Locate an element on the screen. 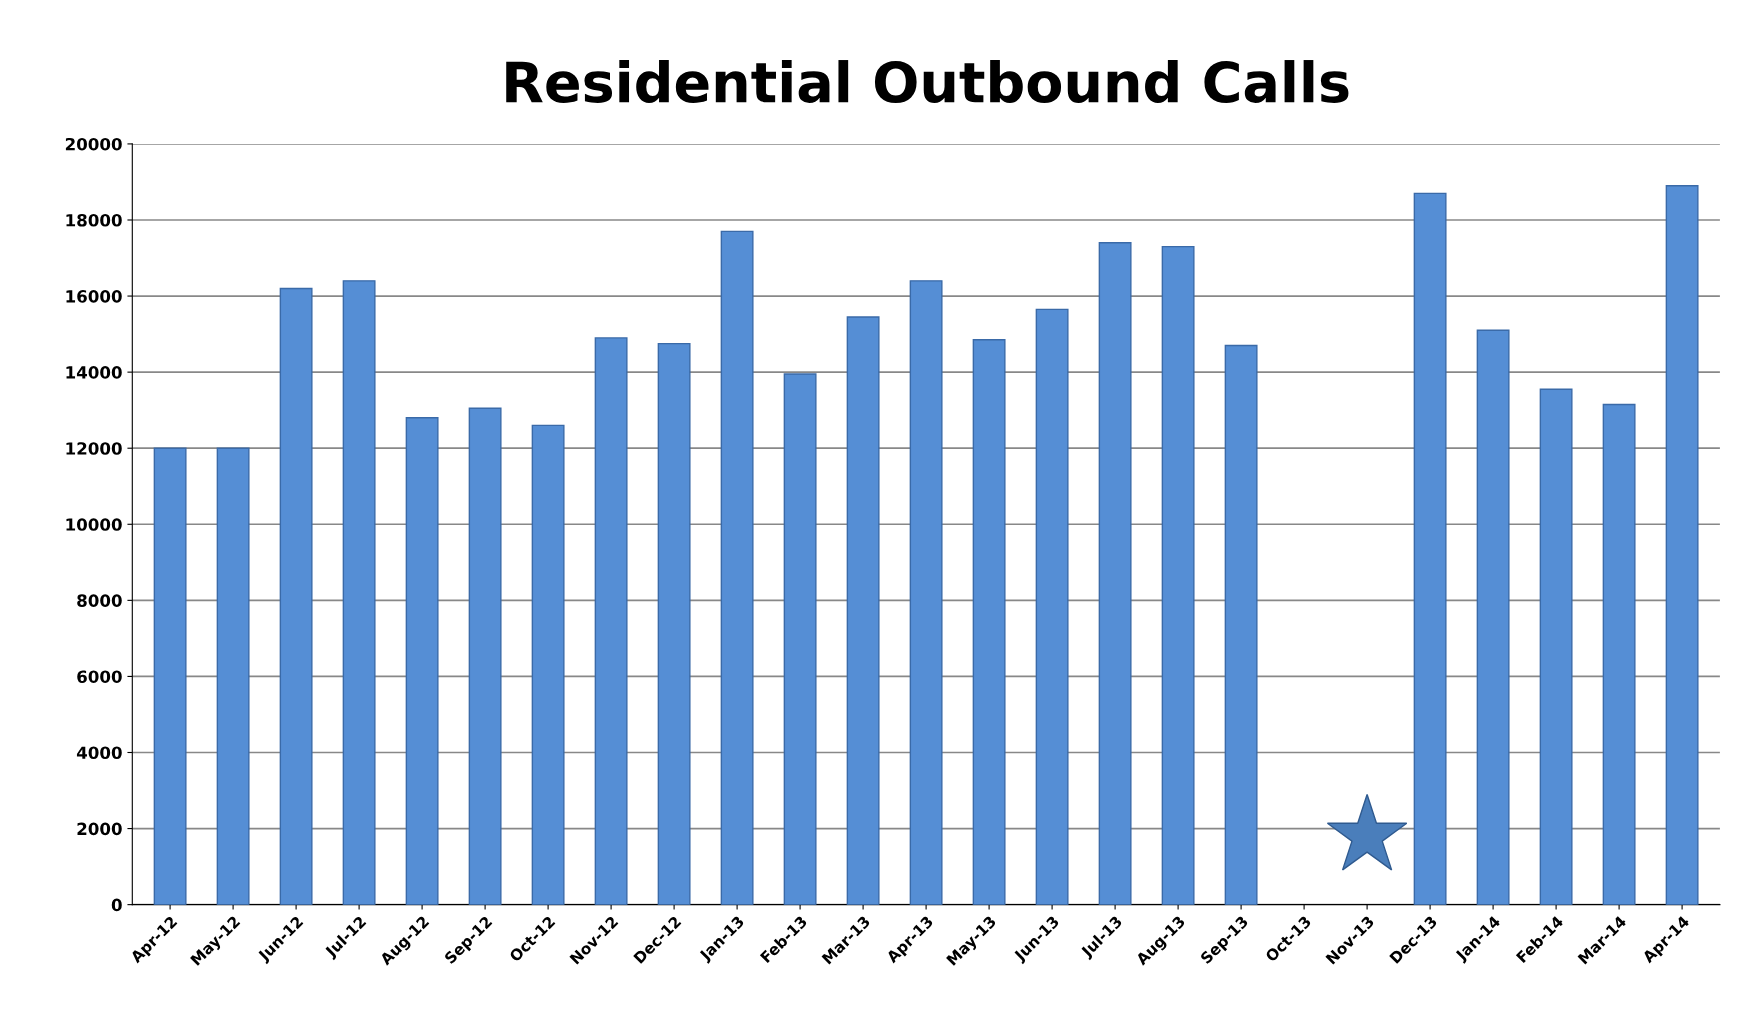 This screenshot has width=1764, height=1028. y-tick-label: 8000 is located at coordinates (99, 600).